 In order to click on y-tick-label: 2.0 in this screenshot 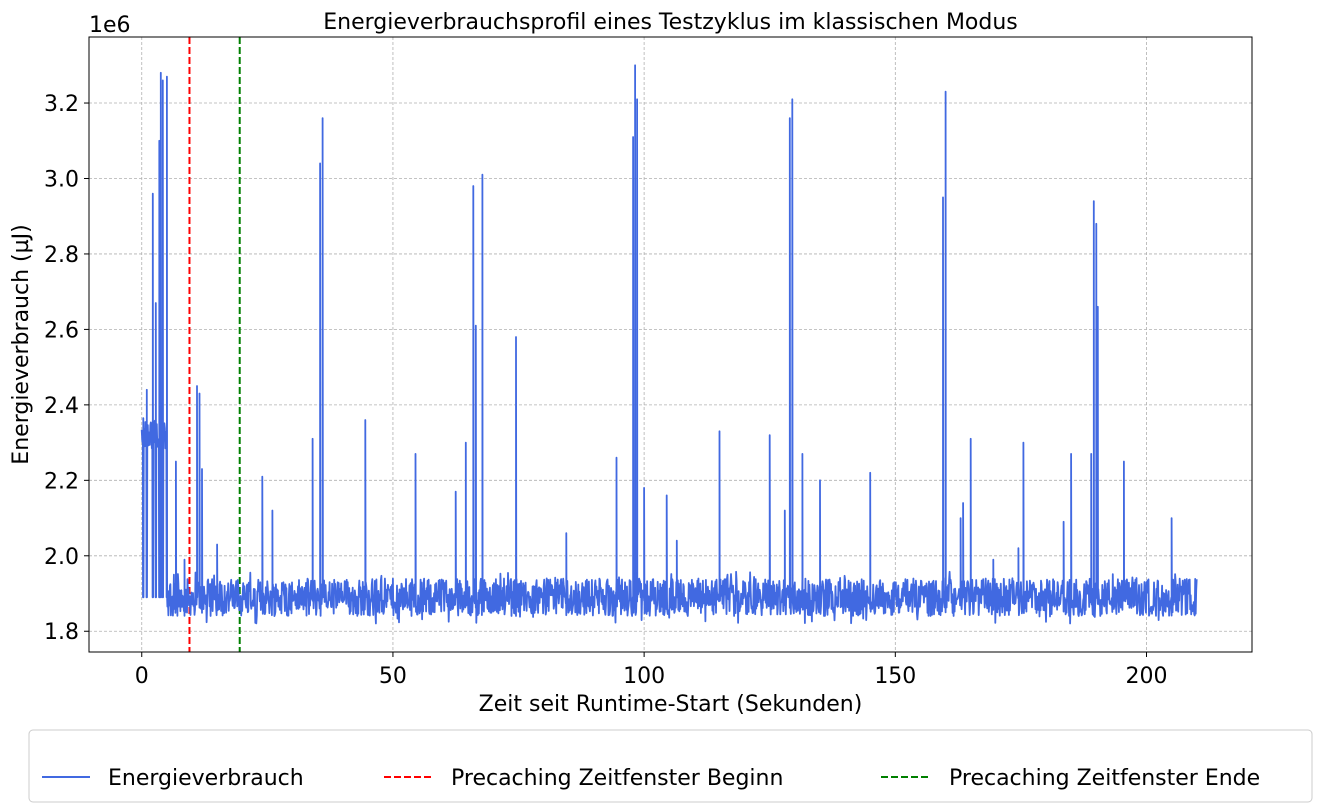, I will do `click(61, 557)`.